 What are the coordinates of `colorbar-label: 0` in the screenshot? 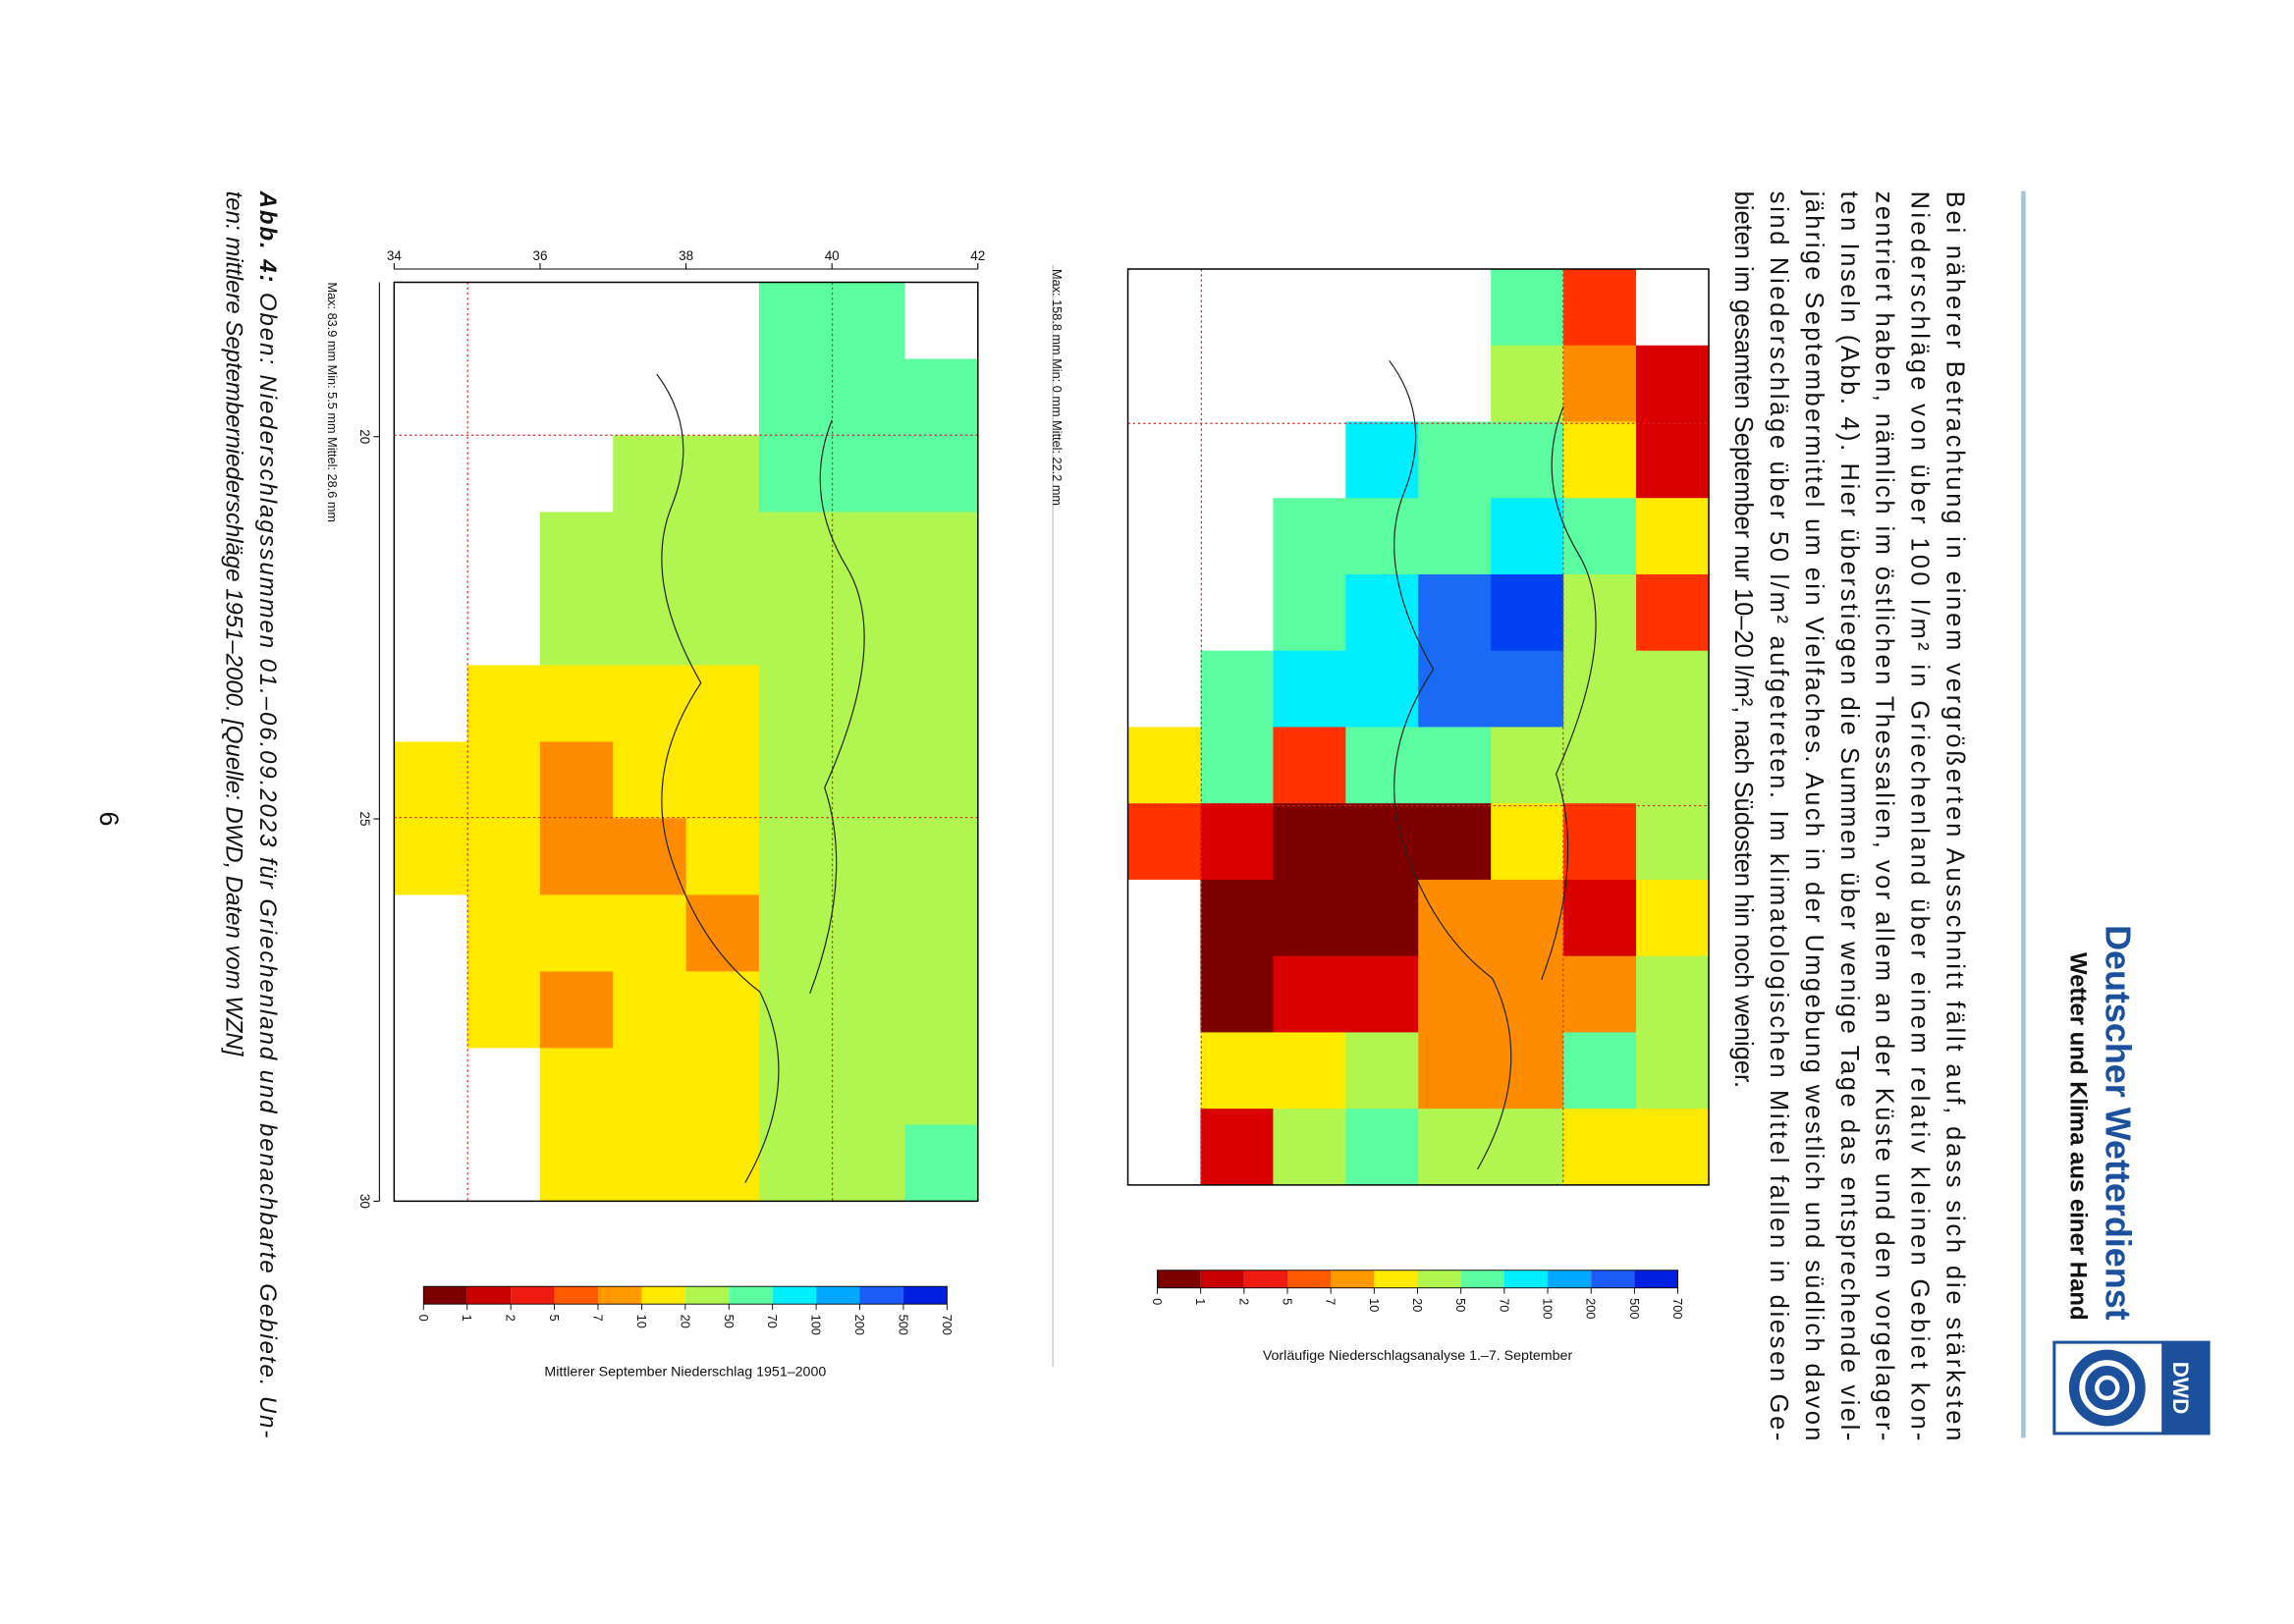 It's located at (423, 1318).